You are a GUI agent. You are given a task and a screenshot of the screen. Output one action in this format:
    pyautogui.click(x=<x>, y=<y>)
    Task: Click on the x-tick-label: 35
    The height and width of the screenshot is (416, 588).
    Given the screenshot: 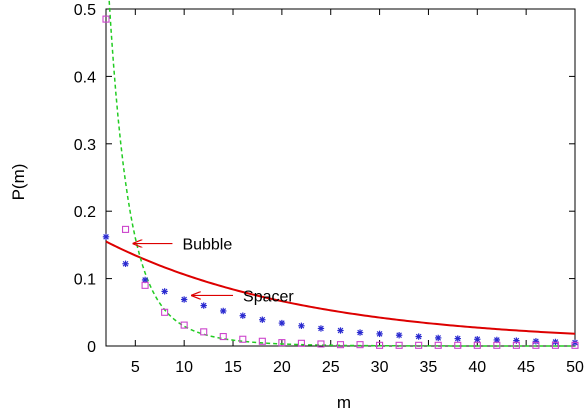 What is the action you would take?
    pyautogui.click(x=429, y=367)
    